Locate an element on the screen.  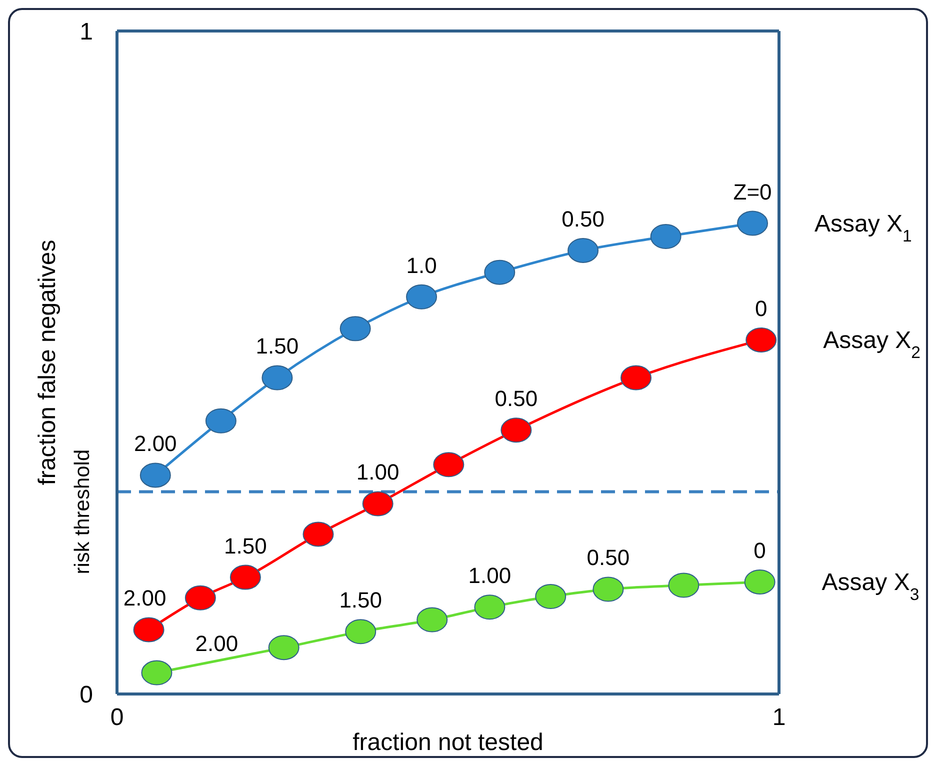
series-label: Assay X$_{2}$ is located at coordinates (871, 344).